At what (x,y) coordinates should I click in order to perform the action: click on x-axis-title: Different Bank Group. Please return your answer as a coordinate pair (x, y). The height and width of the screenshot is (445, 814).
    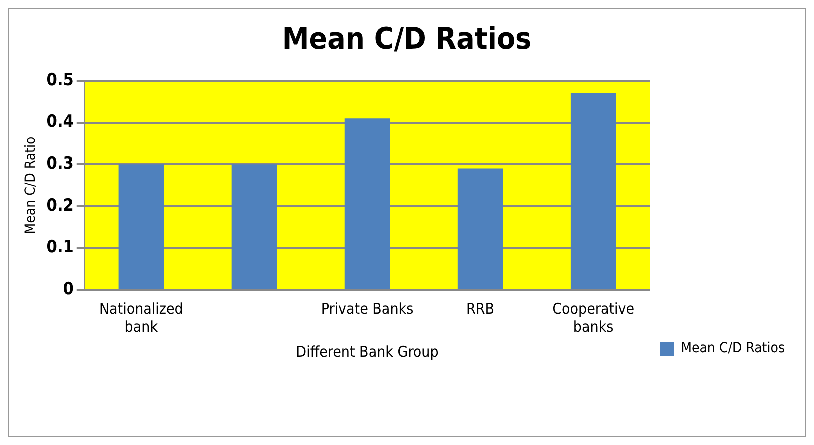
    Looking at the image, I should click on (367, 351).